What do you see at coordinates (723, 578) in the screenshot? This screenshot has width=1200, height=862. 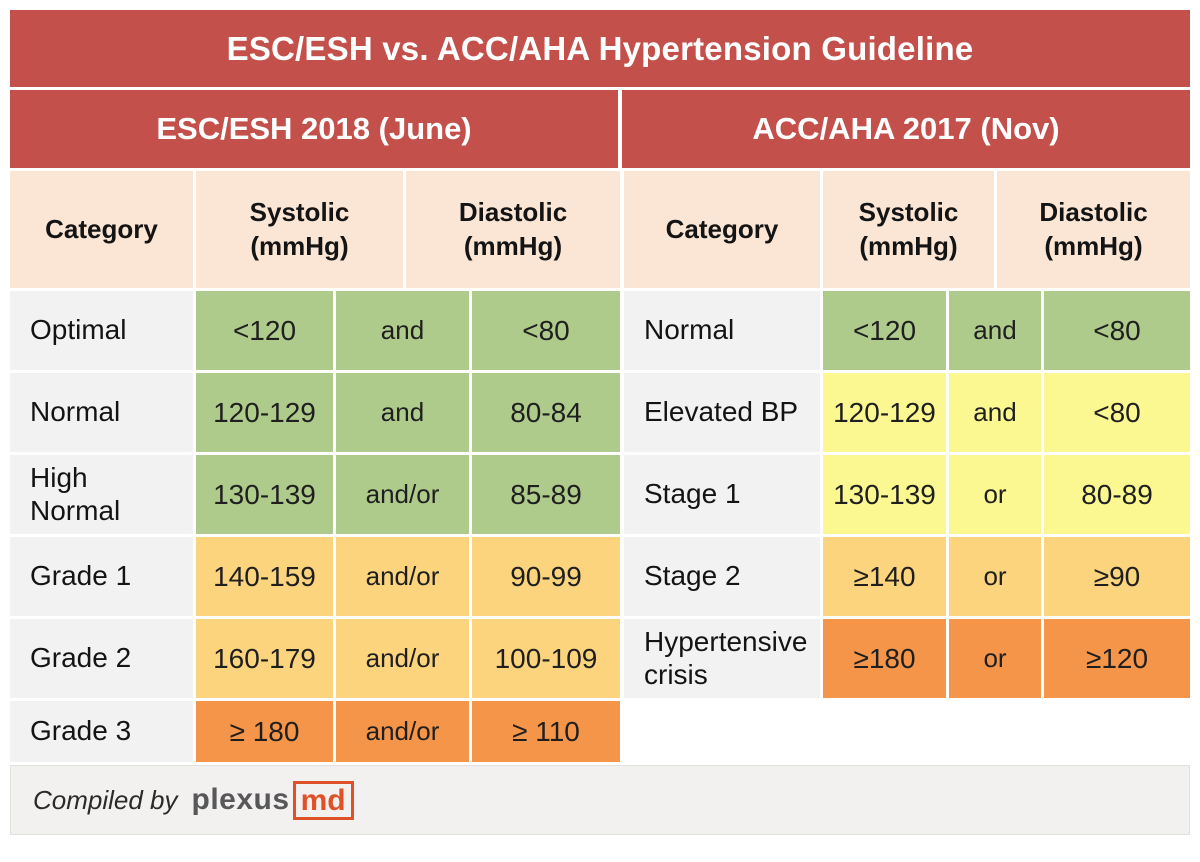 I see `category-cell: Stage 2` at bounding box center [723, 578].